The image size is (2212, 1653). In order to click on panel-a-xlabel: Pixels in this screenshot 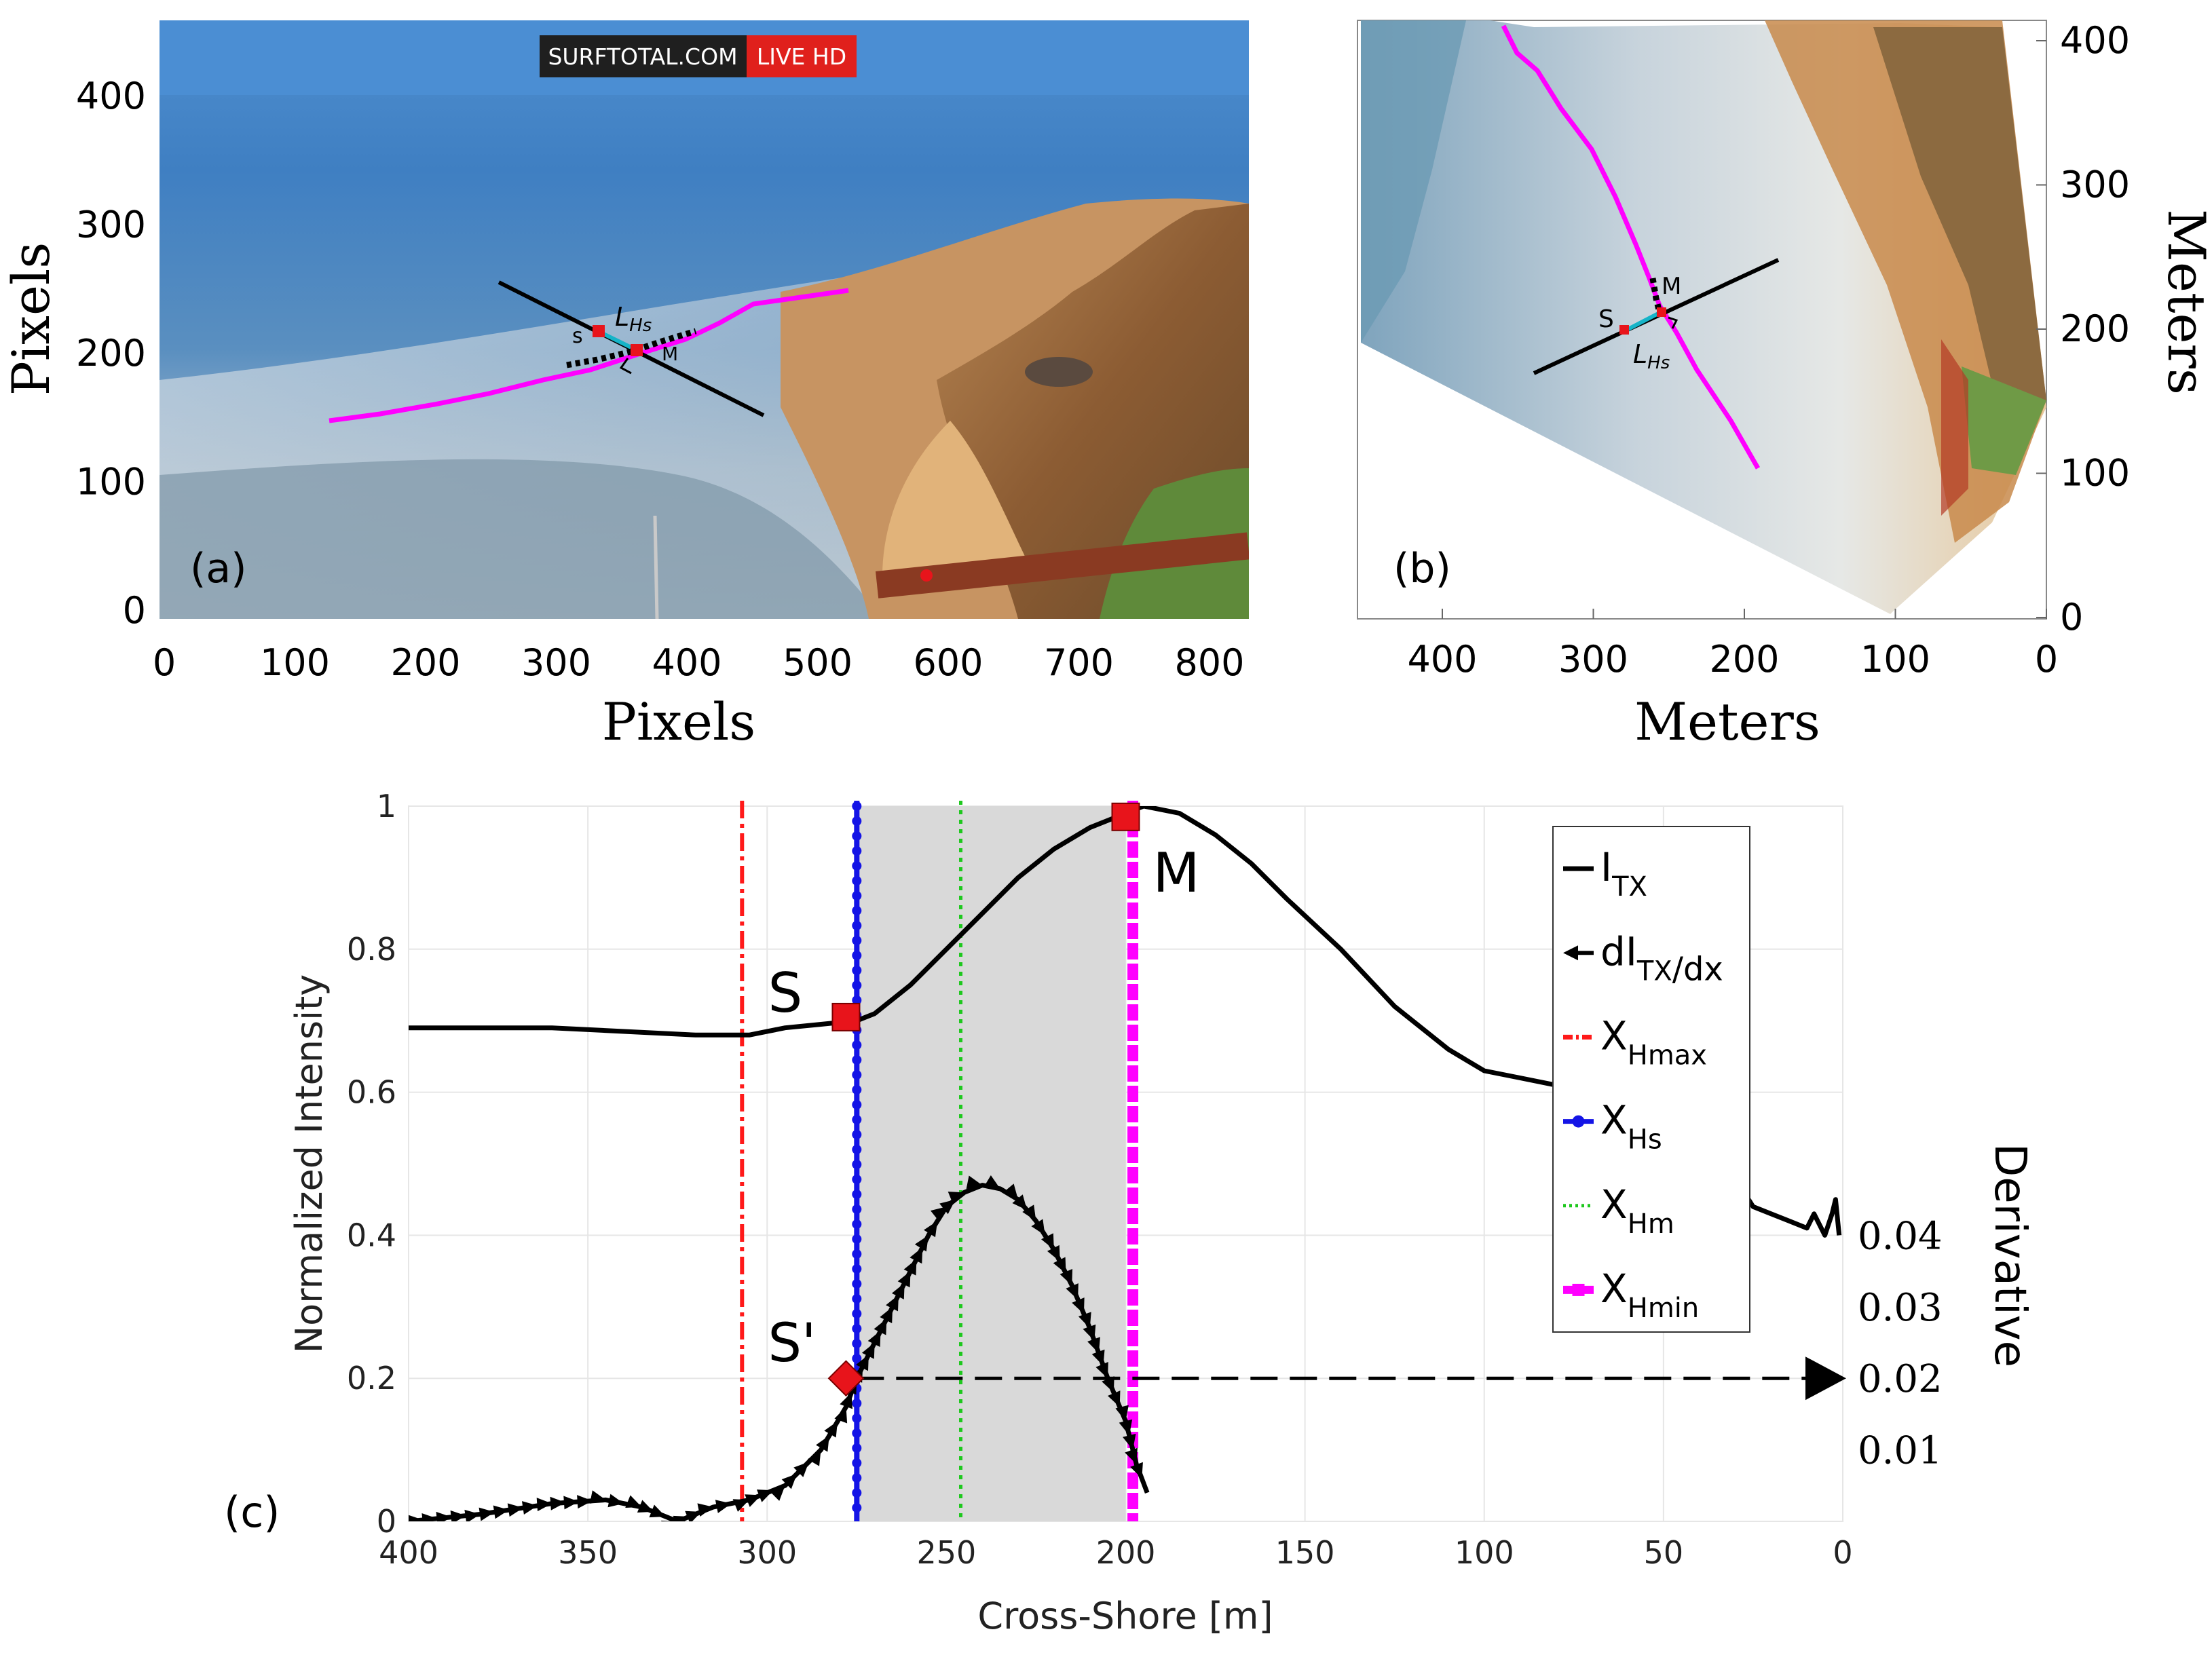, I will do `click(679, 722)`.